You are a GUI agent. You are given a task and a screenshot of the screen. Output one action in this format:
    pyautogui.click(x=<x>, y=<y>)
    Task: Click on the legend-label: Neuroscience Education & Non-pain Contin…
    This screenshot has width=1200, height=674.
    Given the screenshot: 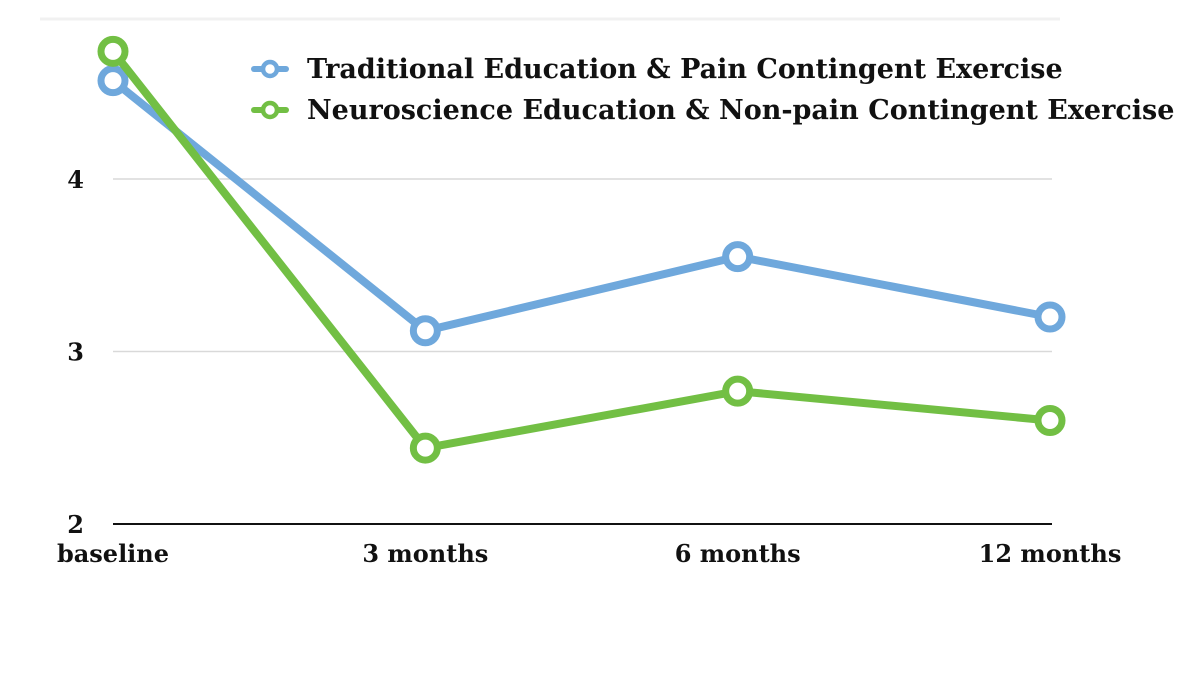 What is the action you would take?
    pyautogui.click(x=740, y=110)
    